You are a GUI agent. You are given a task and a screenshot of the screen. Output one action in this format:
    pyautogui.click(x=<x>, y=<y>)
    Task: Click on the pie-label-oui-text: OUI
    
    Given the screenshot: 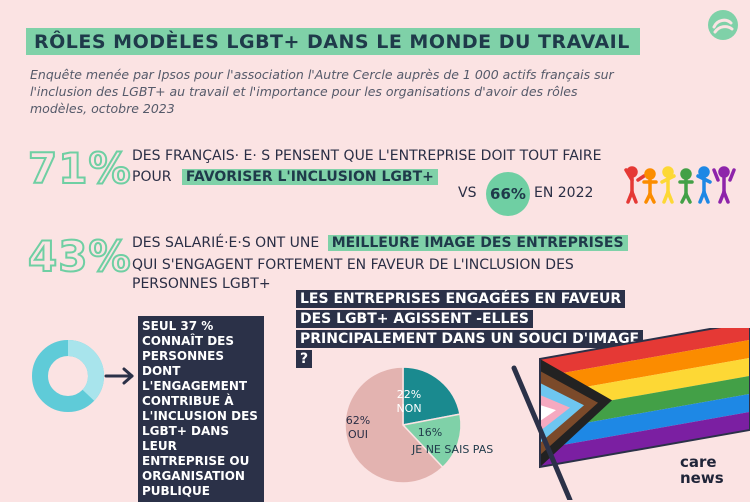 What is the action you would take?
    pyautogui.click(x=358, y=434)
    